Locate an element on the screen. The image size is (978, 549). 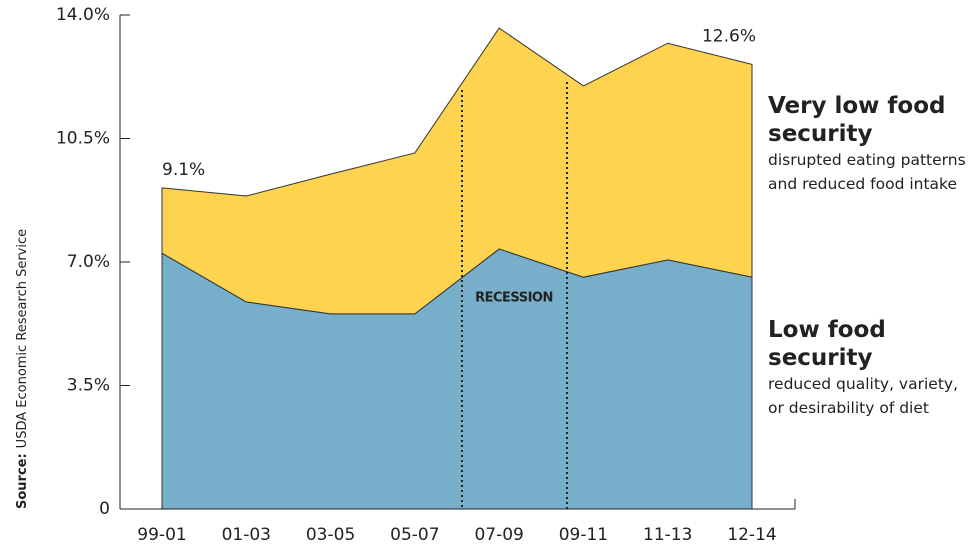
x-tick-label: 12-14 is located at coordinates (751, 535).